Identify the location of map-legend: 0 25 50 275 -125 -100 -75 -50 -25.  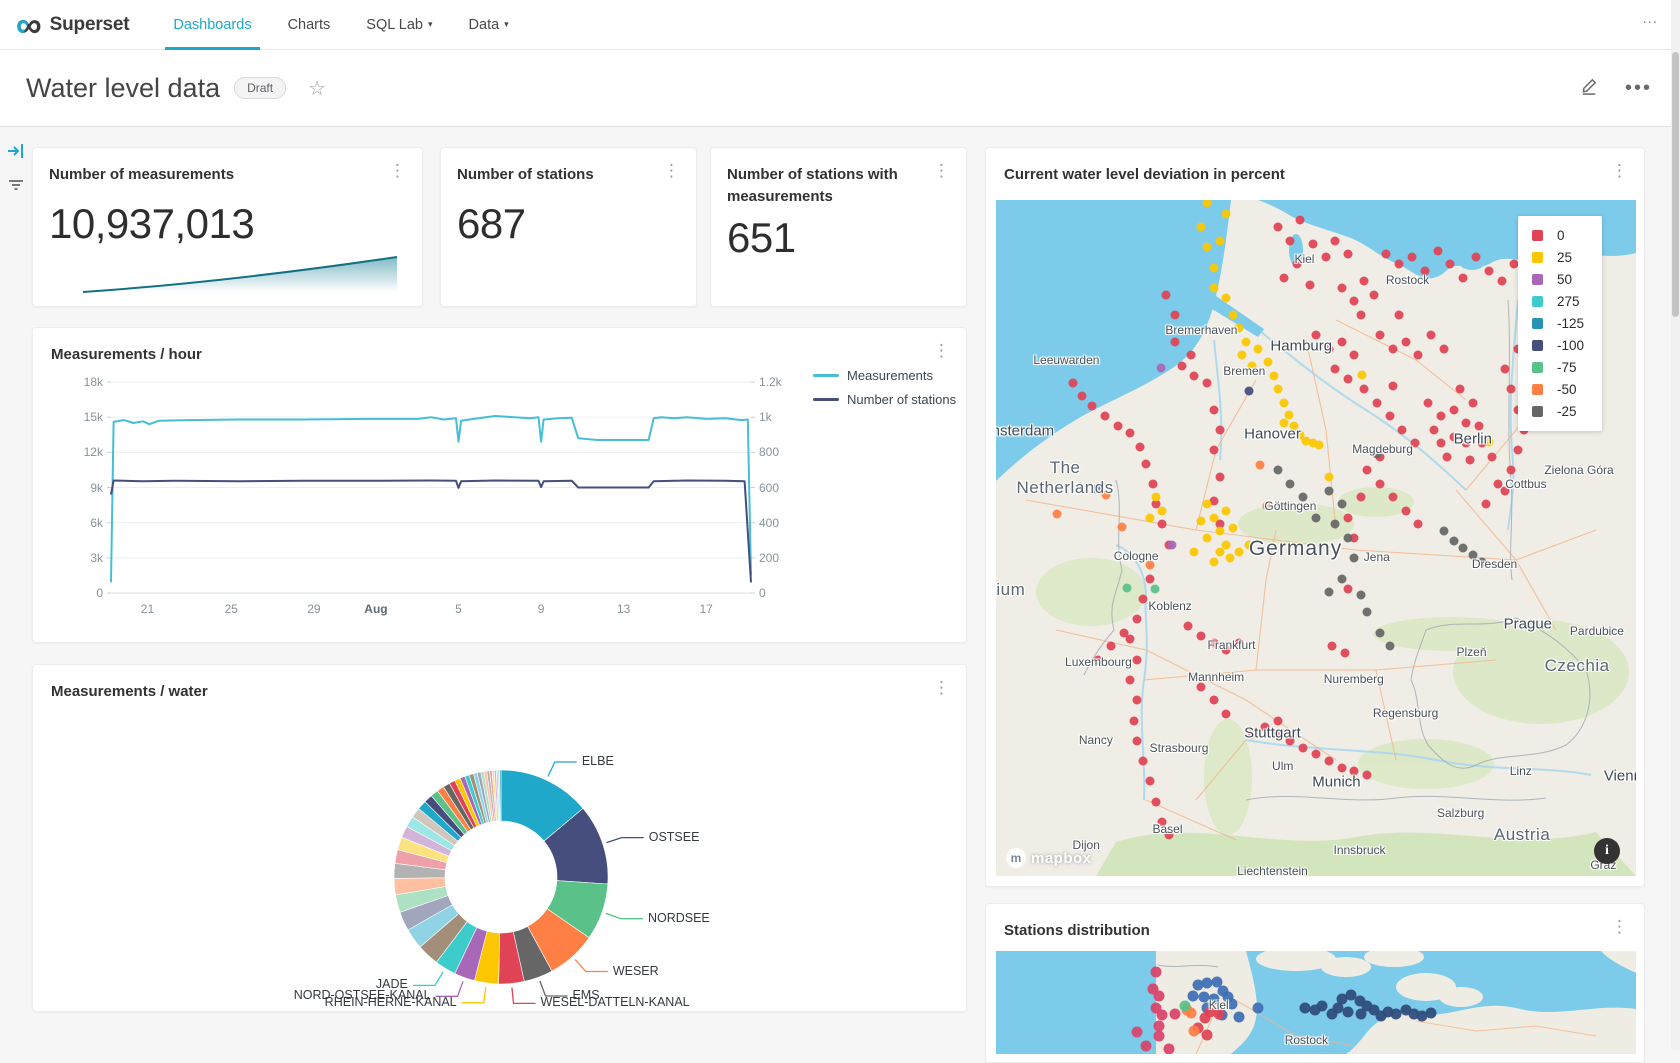
(1560, 323).